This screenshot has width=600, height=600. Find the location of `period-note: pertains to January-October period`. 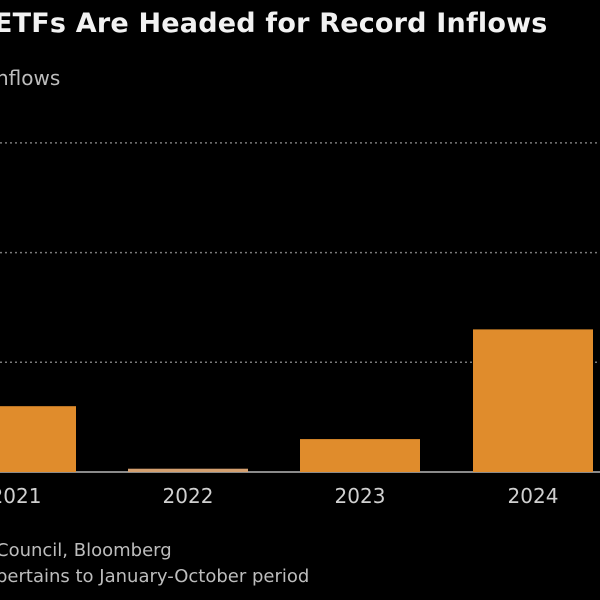

period-note: pertains to January-October period is located at coordinates (155, 576).